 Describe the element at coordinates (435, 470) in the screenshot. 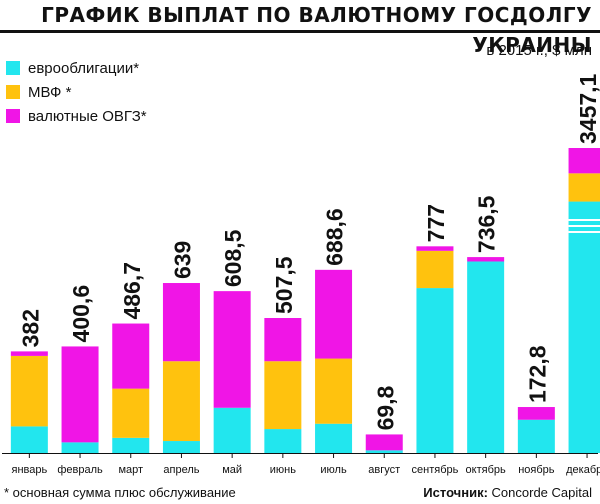

I see `x-tick-label: сентябрь` at that location.